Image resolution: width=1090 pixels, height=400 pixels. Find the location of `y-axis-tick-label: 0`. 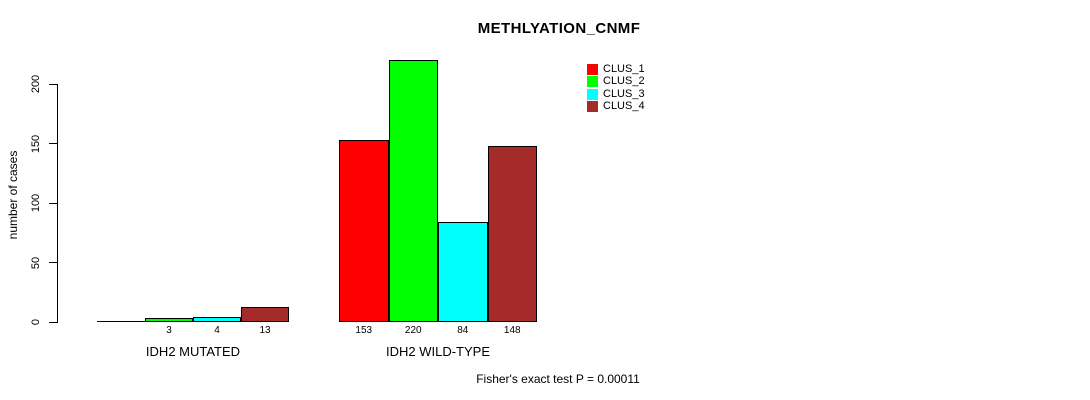

y-axis-tick-label: 0 is located at coordinates (36, 322).